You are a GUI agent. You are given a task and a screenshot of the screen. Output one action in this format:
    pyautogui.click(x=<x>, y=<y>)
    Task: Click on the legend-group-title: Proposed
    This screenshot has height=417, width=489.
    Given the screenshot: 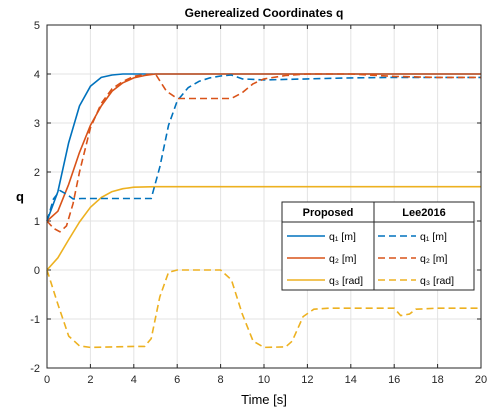 What is the action you would take?
    pyautogui.click(x=328, y=213)
    